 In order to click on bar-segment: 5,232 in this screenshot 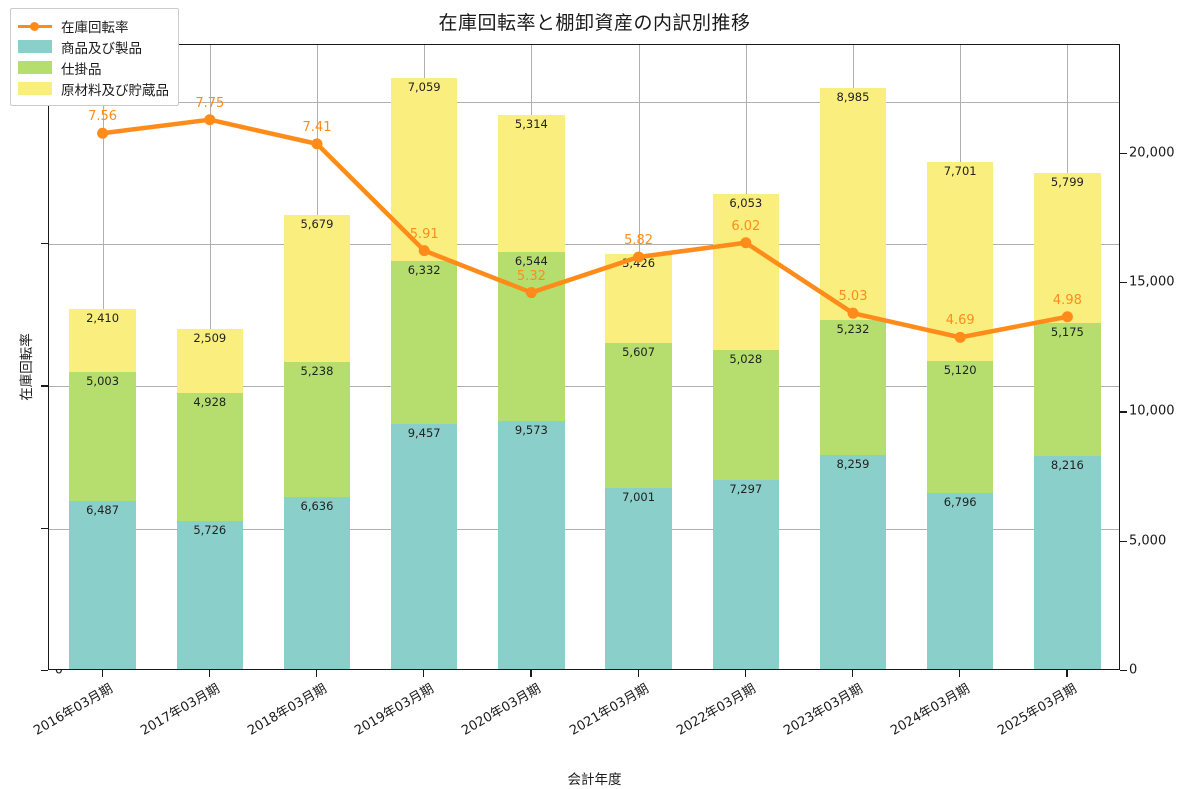, I will do `click(853, 388)`.